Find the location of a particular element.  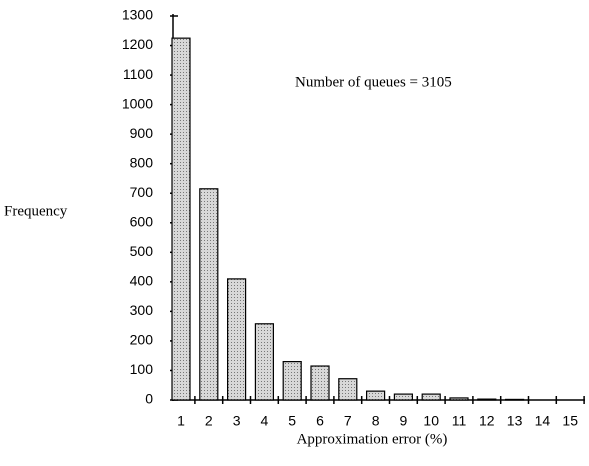

x-tick-label: 7 is located at coordinates (348, 421).